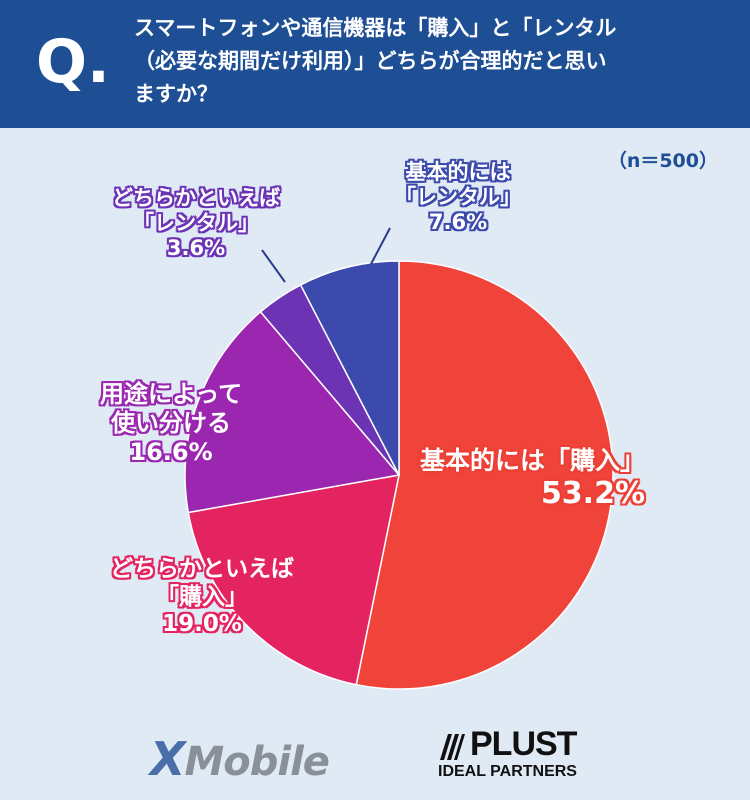  What do you see at coordinates (370, 61) in the screenshot?
I see `question-line: （必要な期間だけ利用）」どちらが合理的だと思い` at bounding box center [370, 61].